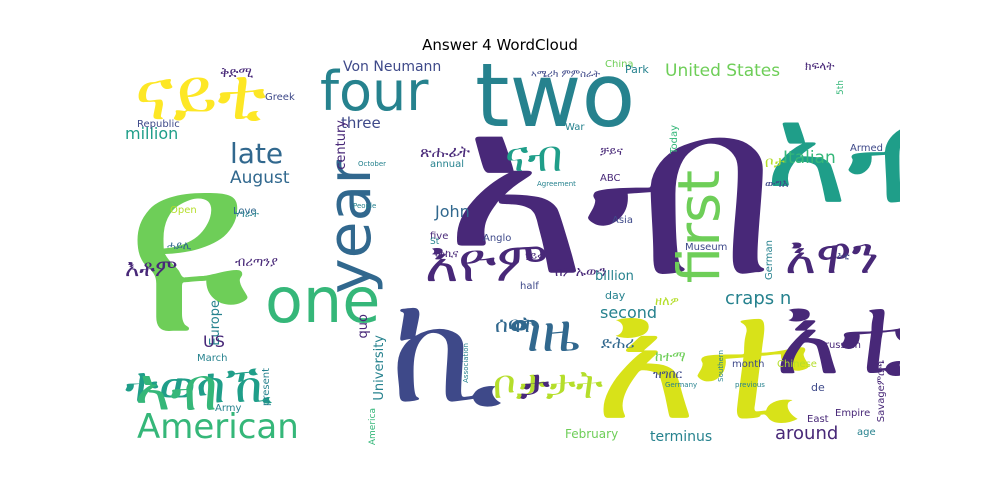  What do you see at coordinates (681, 437) in the screenshot?
I see `word: terminus` at bounding box center [681, 437].